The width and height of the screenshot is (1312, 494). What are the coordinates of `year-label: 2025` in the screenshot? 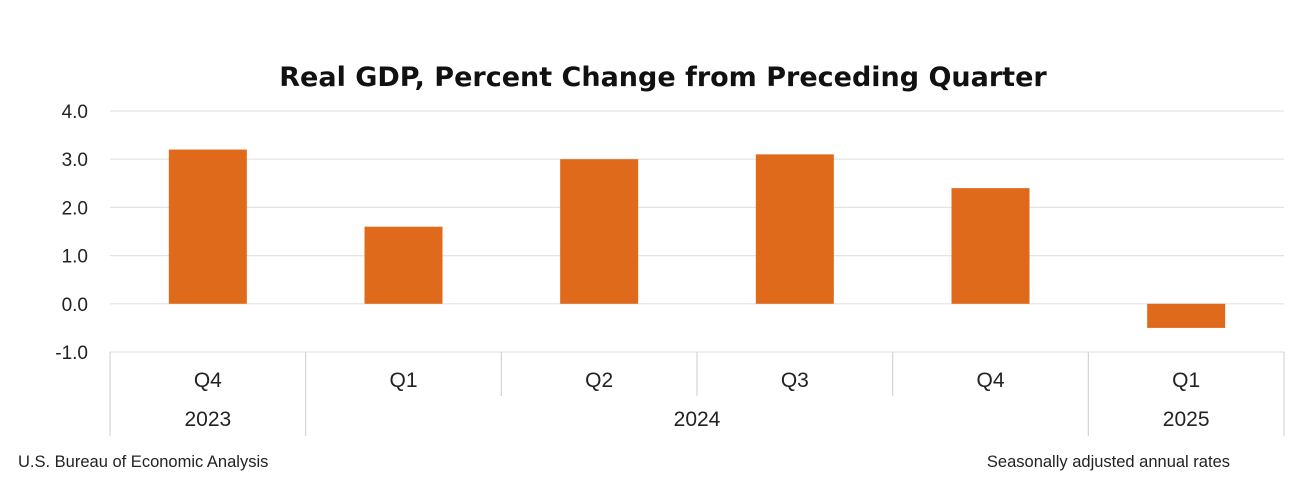 It's located at (1186, 419).